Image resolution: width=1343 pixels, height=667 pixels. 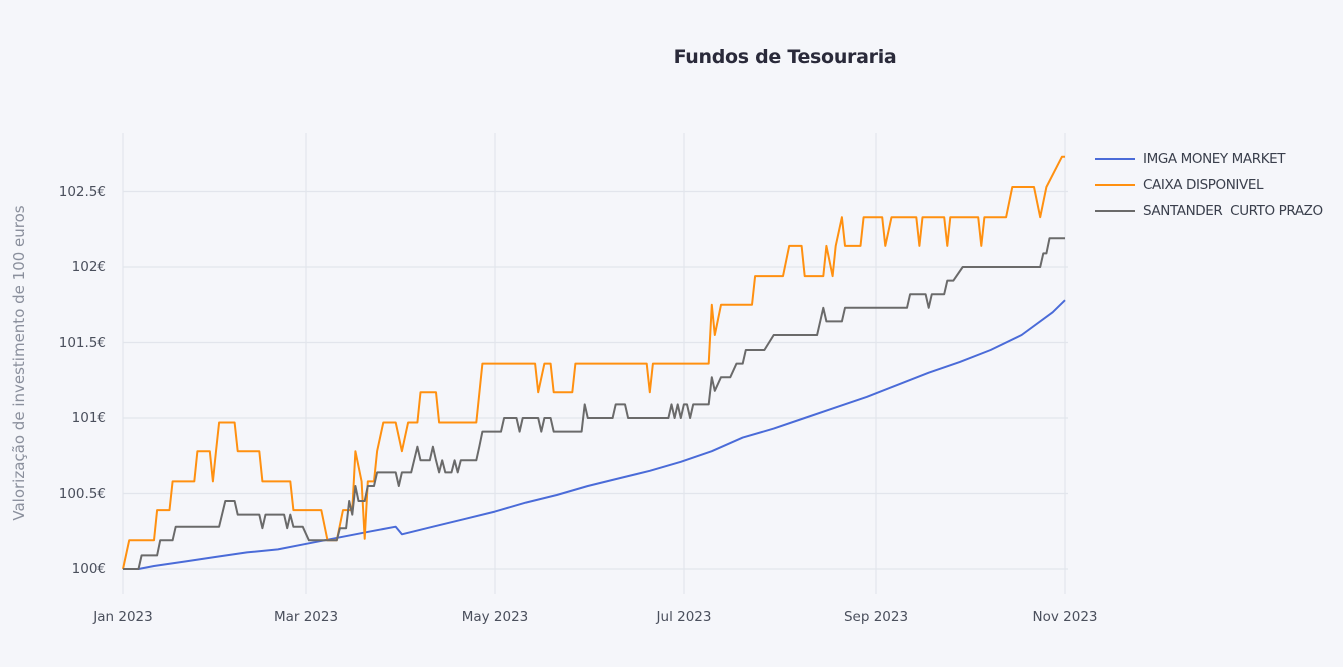 What do you see at coordinates (684, 617) in the screenshot?
I see `x-tick-label: Jul 2023` at bounding box center [684, 617].